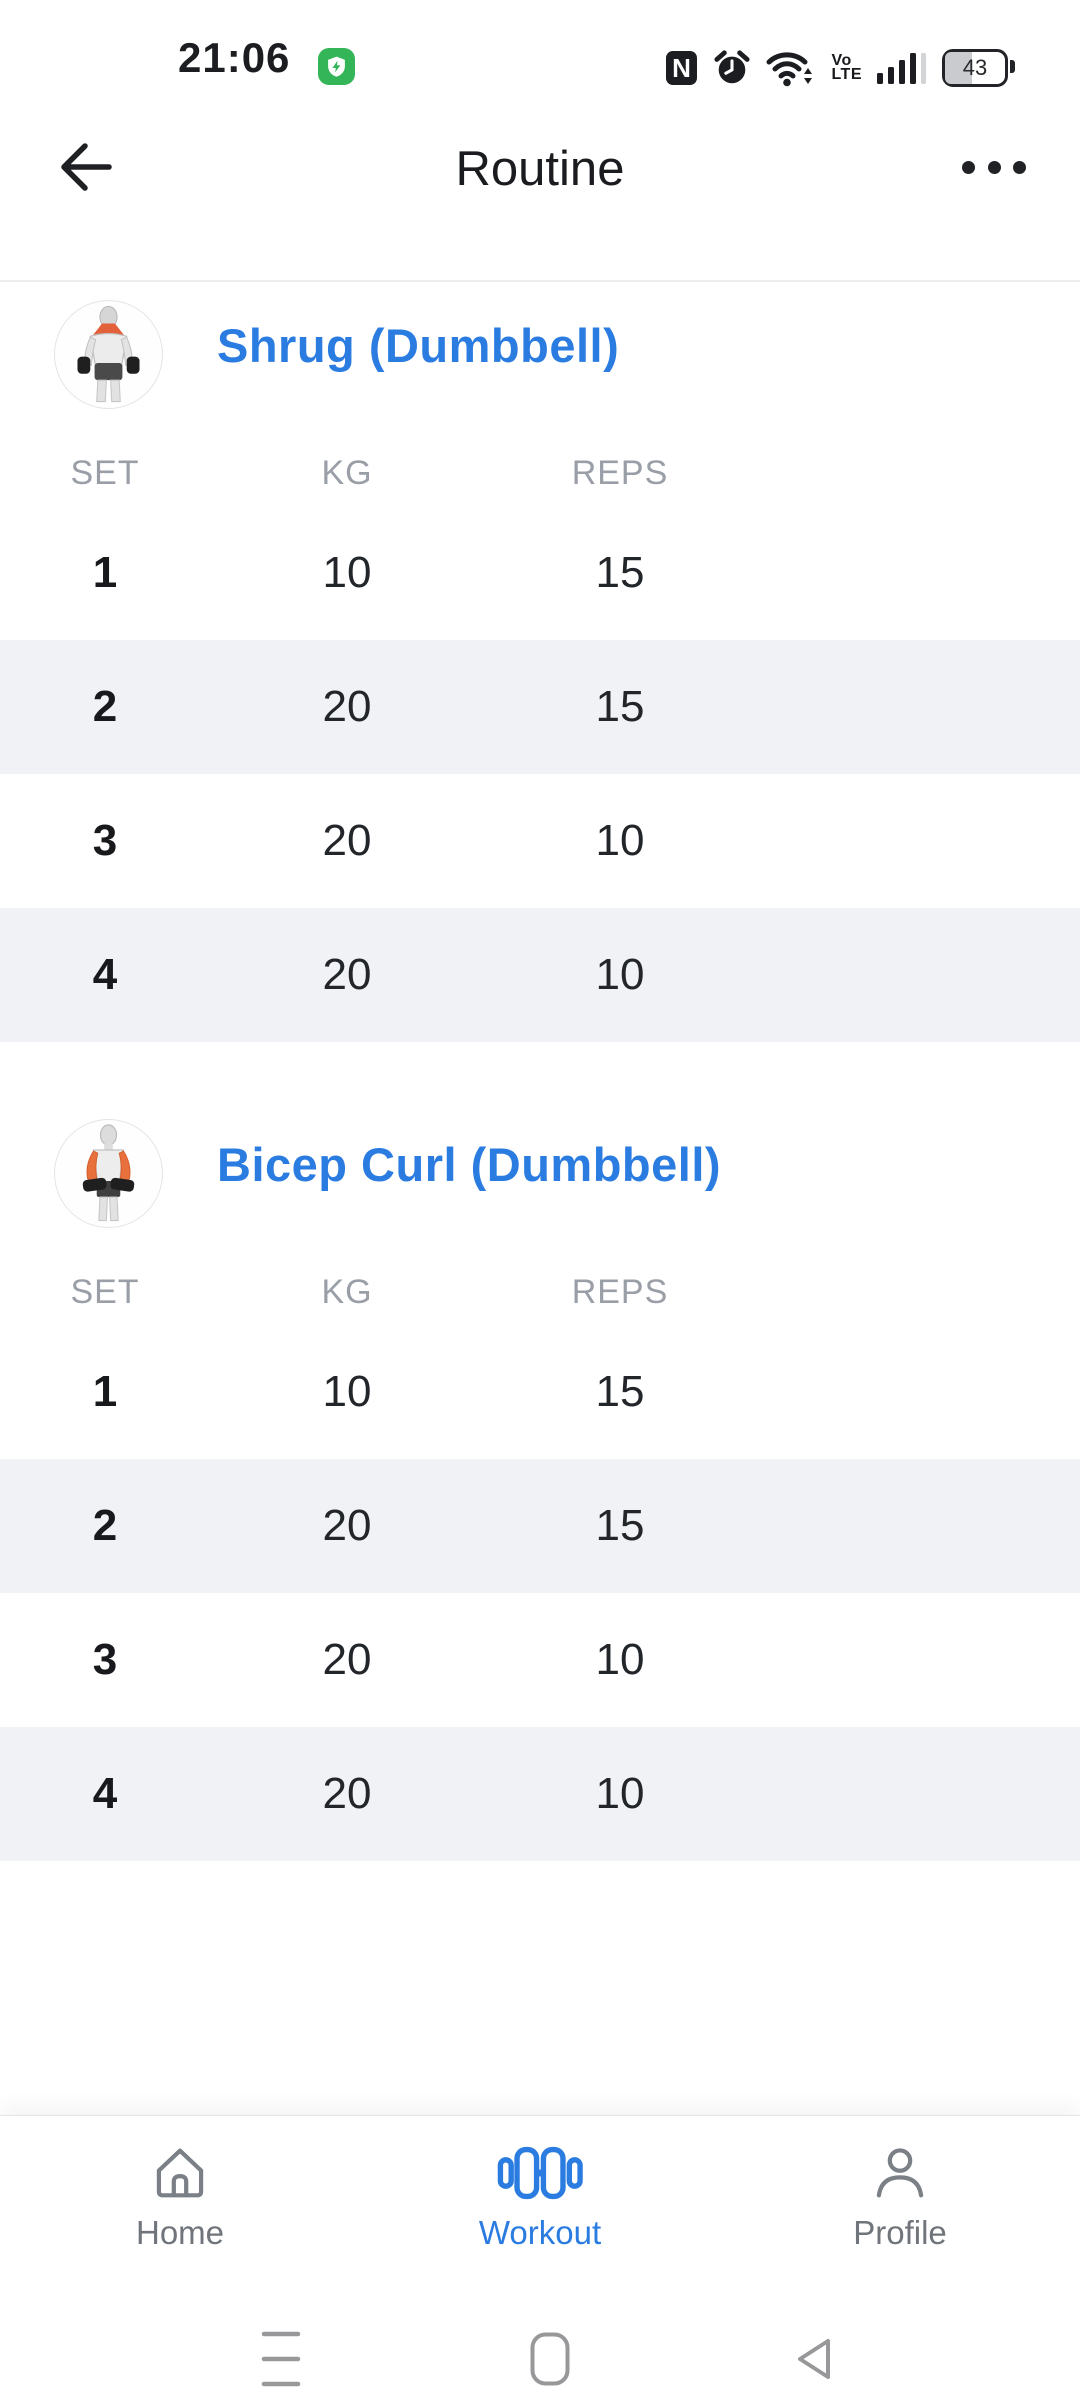  I want to click on nav-item-profile: Profile, so click(900, 2203).